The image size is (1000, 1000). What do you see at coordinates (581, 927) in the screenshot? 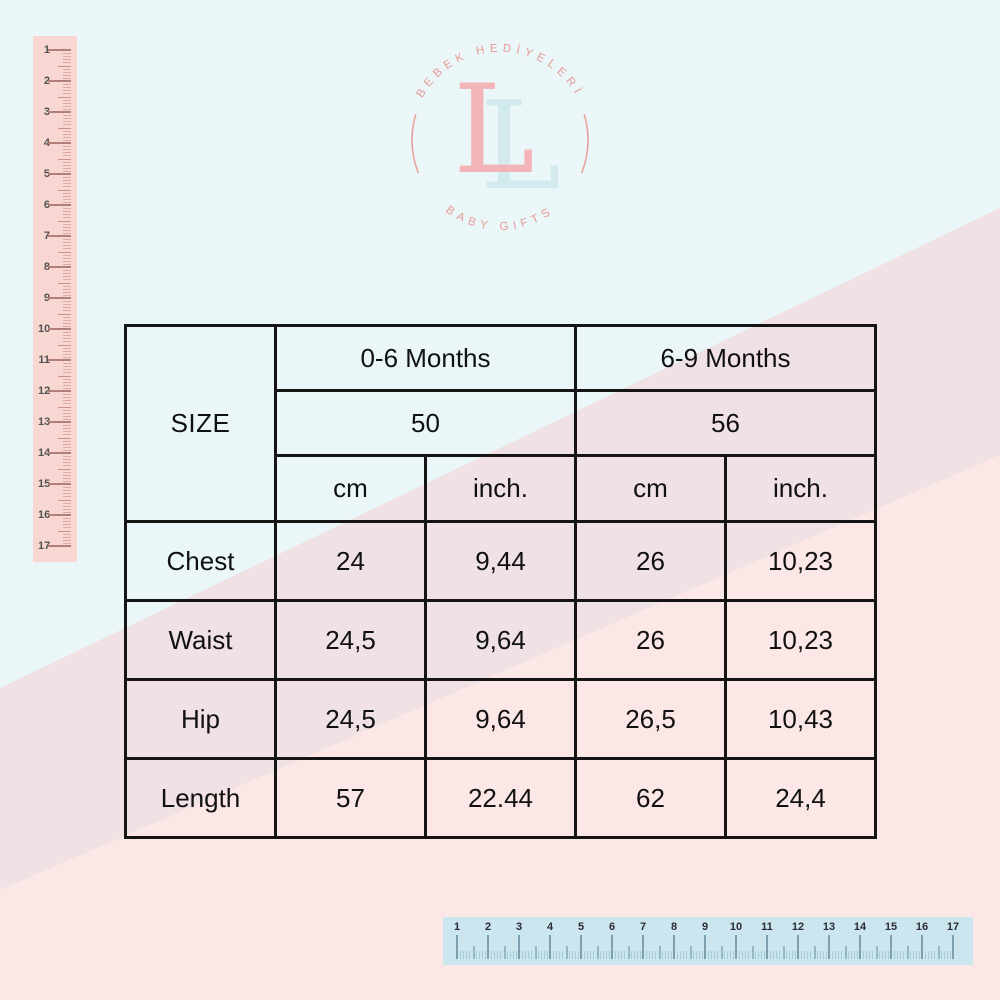
I see `bottom-ruler-number-5: 5` at bounding box center [581, 927].